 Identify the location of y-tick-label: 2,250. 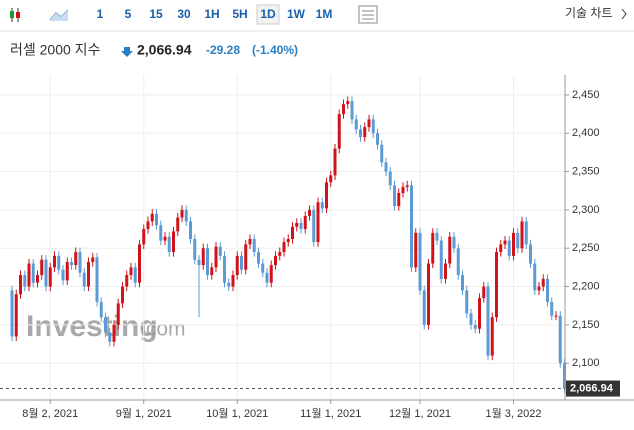
(586, 248).